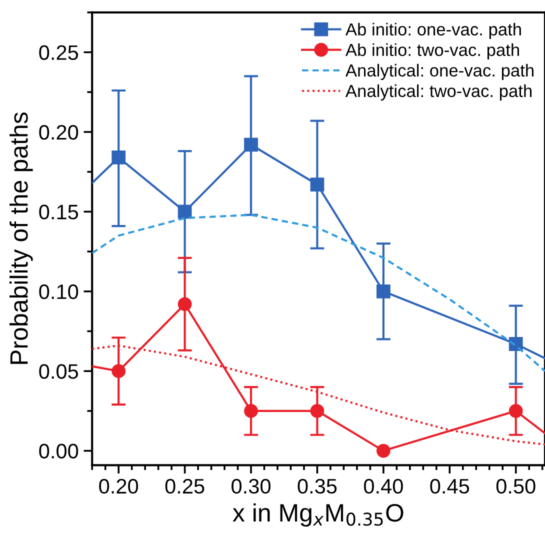 This screenshot has height=539, width=545. I want to click on legend-label: Ab initio: two-vac. path, so click(432, 51).